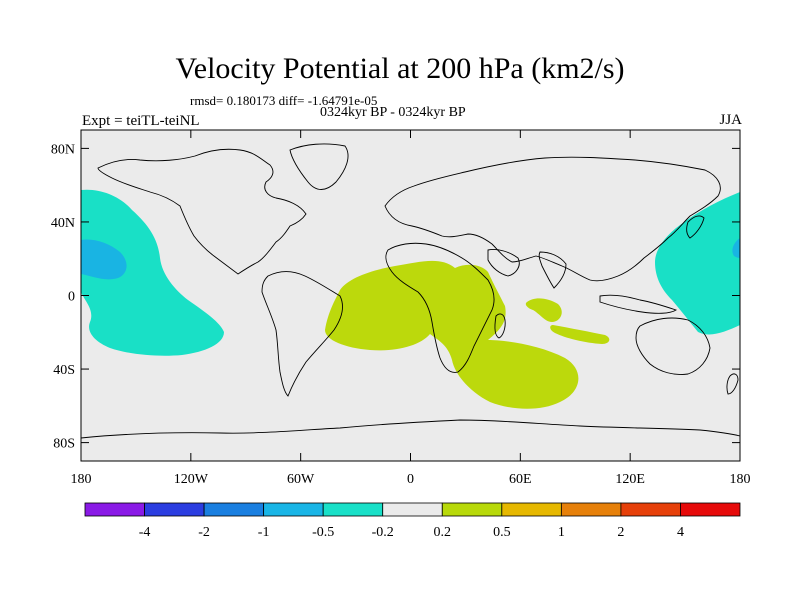 The image size is (800, 600). I want to click on coastline-australia, so click(673, 346).